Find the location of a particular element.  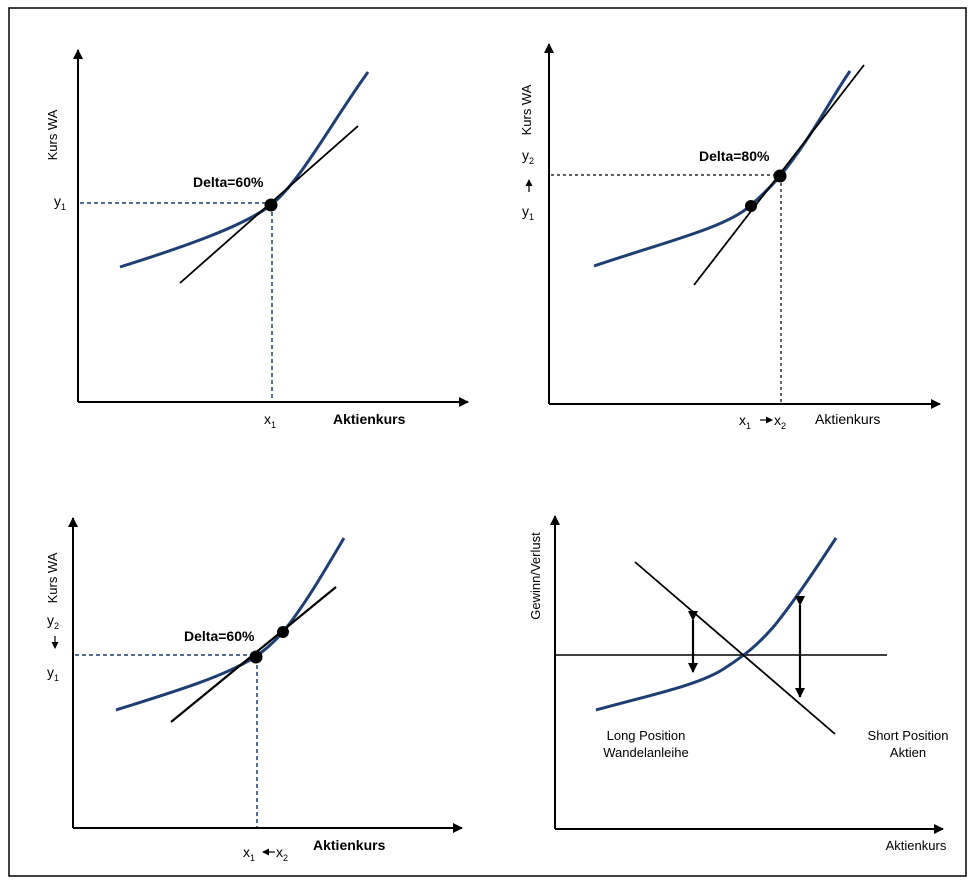

short-position-label-1: Short Position is located at coordinates (908, 735).